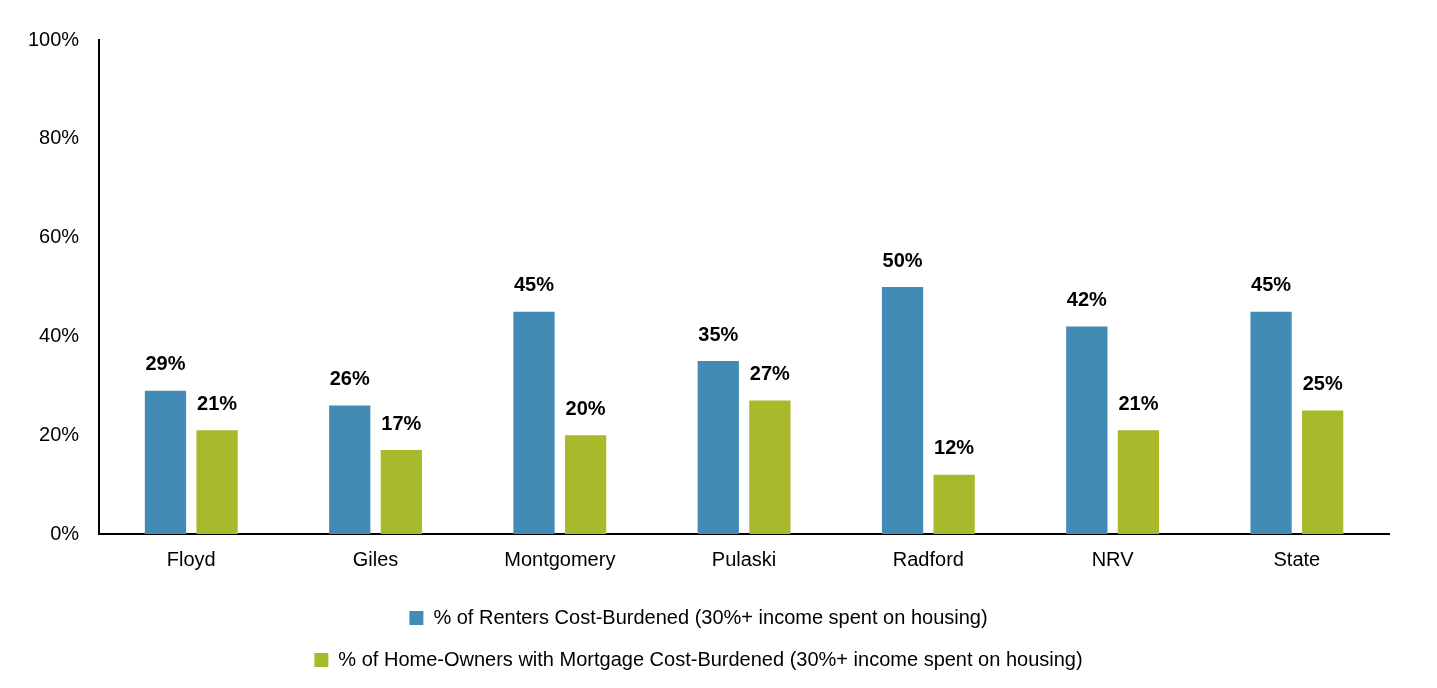  Describe the element at coordinates (1113, 558) in the screenshot. I see `x-tick-label: NRV` at that location.